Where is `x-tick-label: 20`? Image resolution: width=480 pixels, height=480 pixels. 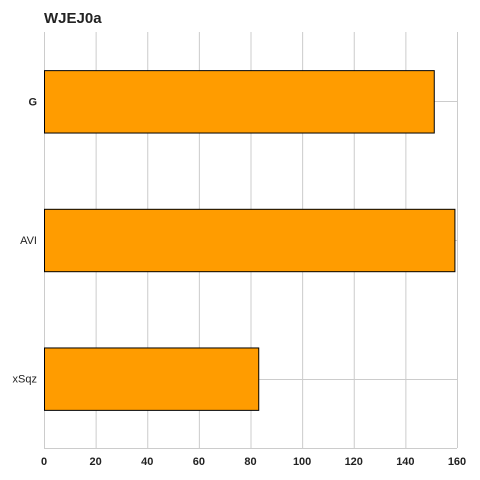 x-tick-label: 20 is located at coordinates (96, 462).